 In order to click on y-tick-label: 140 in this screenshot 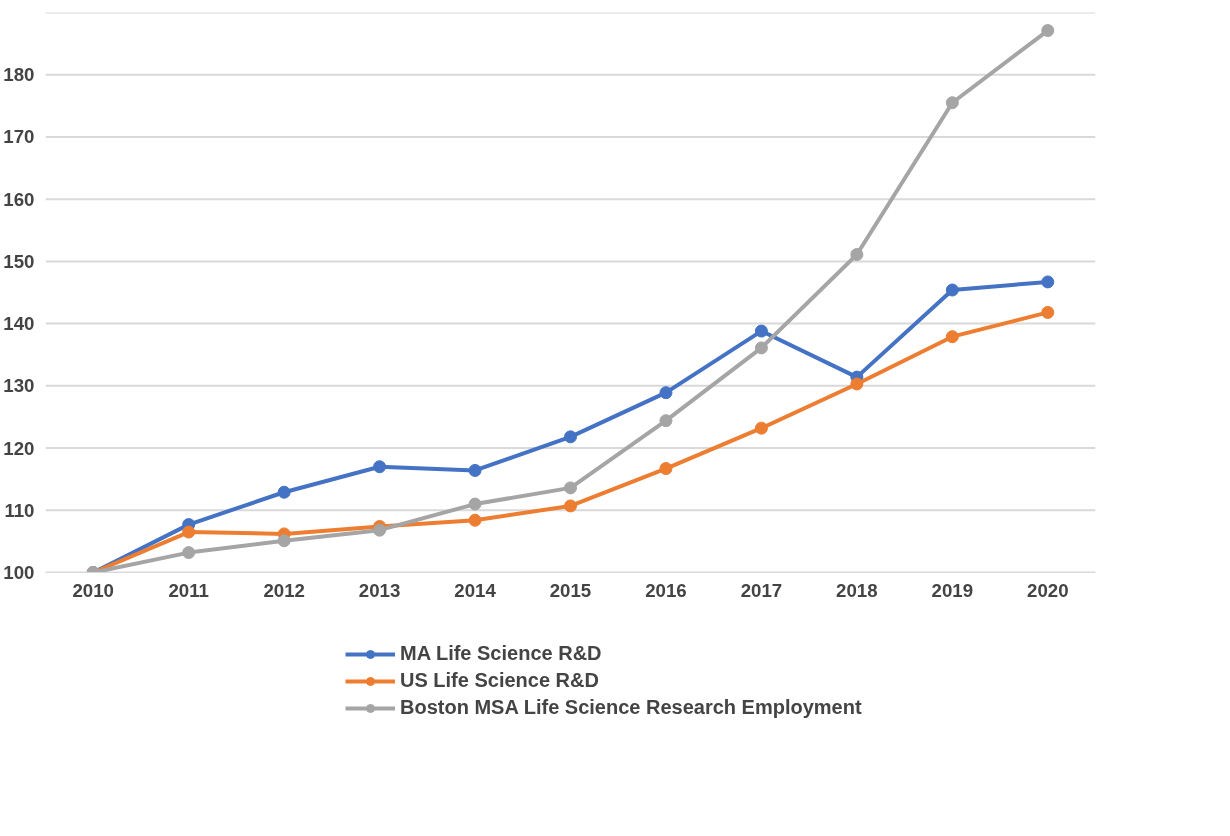, I will do `click(19, 324)`.